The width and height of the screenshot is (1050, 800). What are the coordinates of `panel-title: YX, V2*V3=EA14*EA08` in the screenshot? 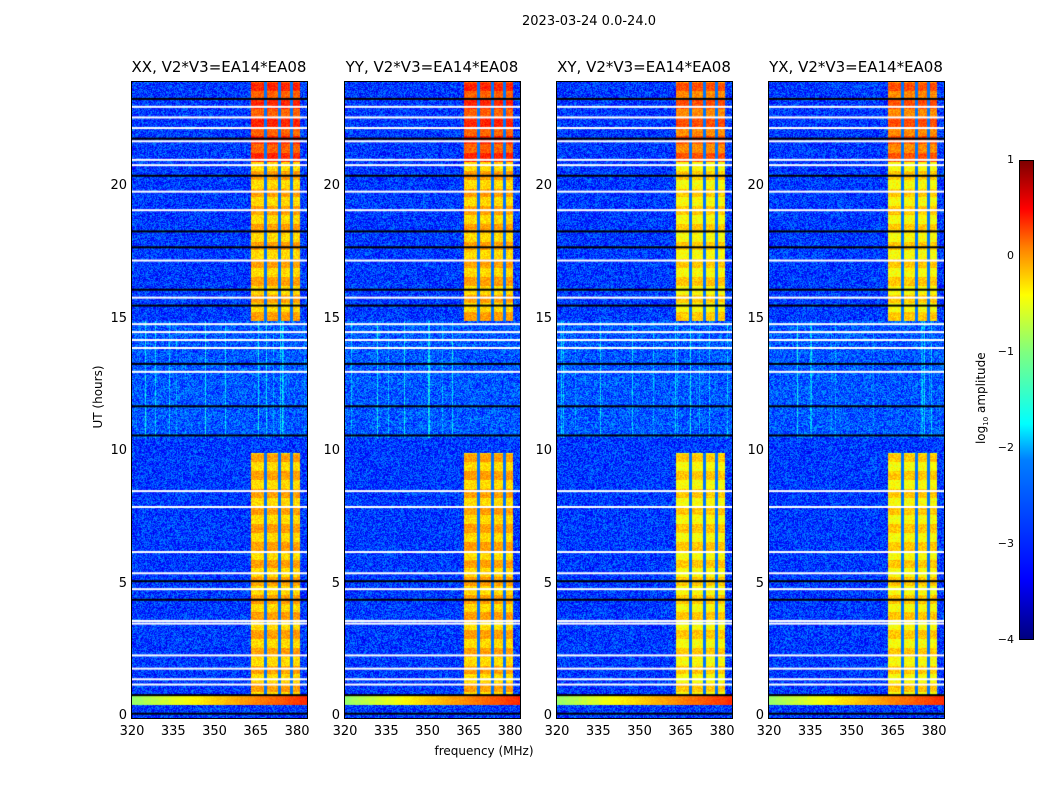 It's located at (856, 67).